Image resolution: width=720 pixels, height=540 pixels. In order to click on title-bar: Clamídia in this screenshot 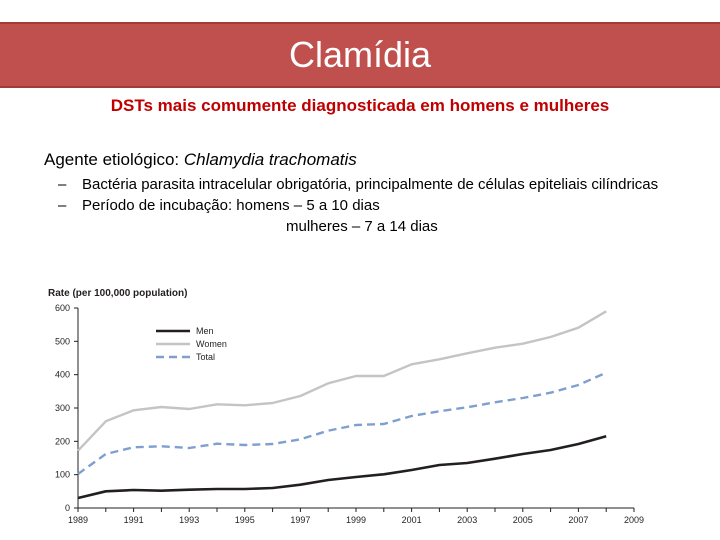, I will do `click(360, 55)`.